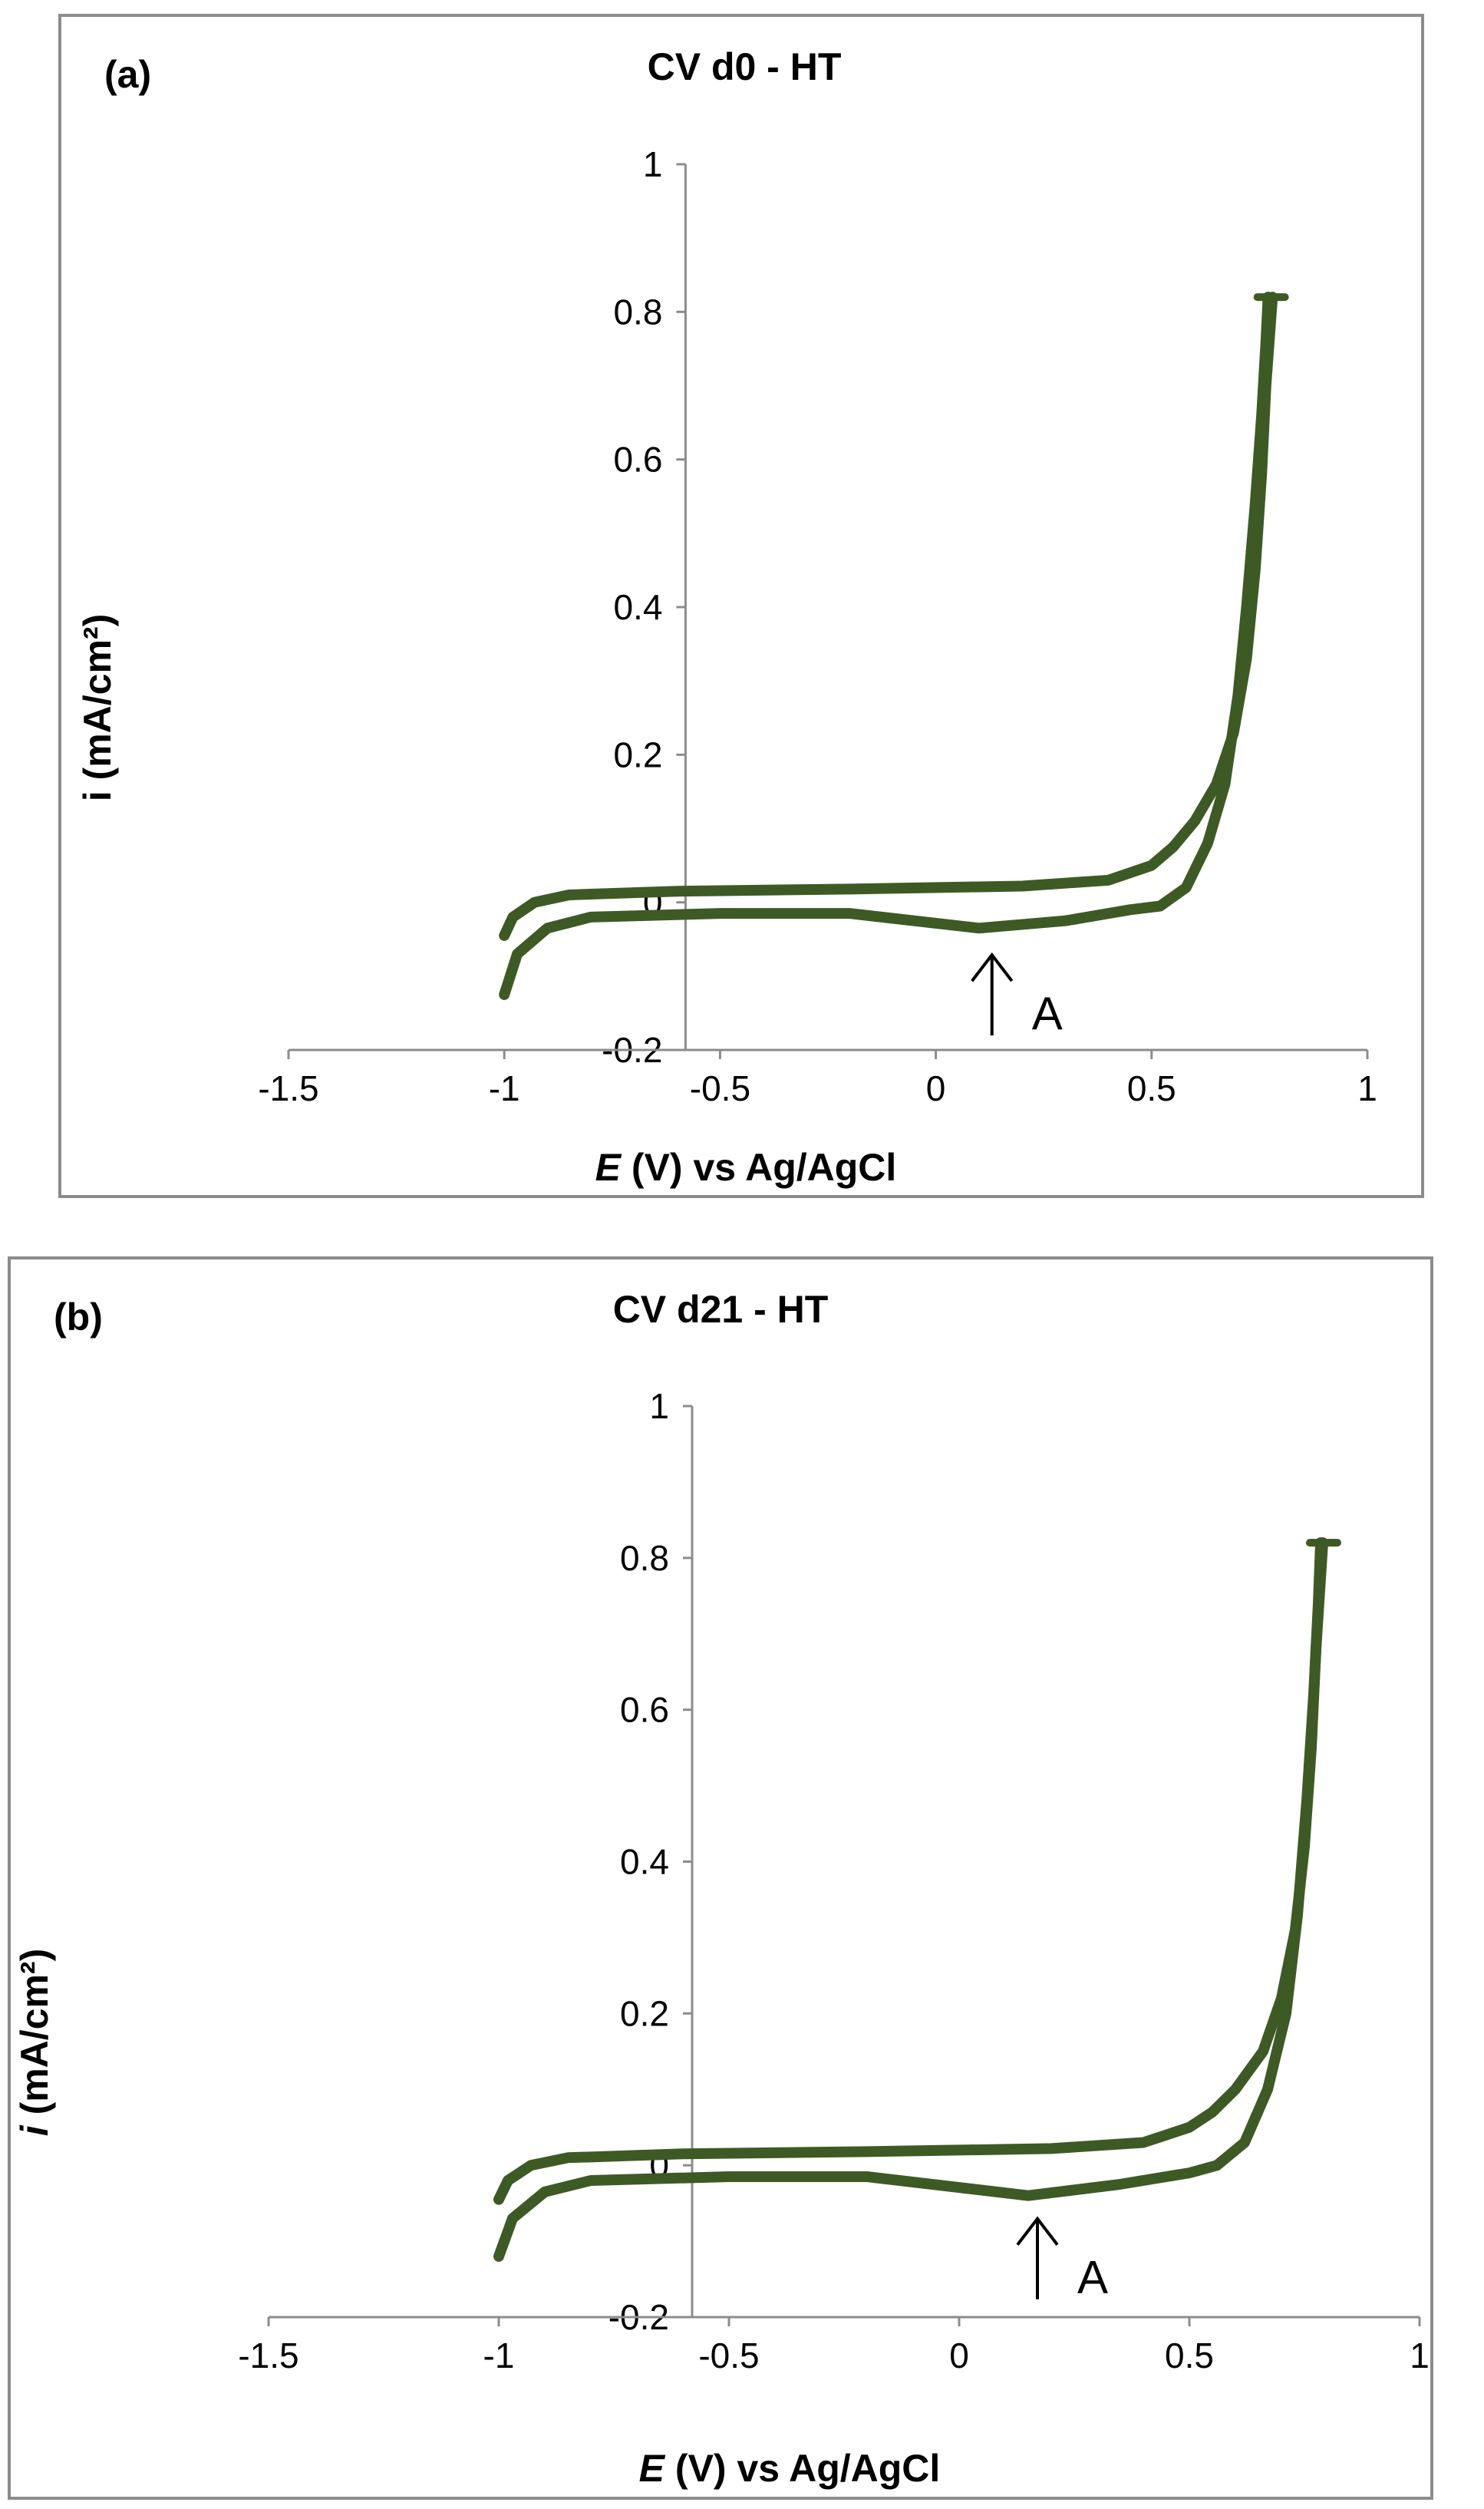 The height and width of the screenshot is (2509, 1484). Describe the element at coordinates (721, 1309) in the screenshot. I see `chart-title: CV d21 - HT` at that location.